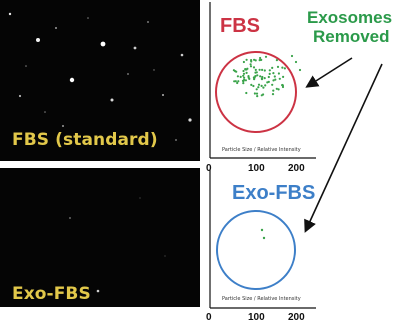 Image resolution: width=419 pixels, height=325 pixels. What do you see at coordinates (329, 72) in the screenshot?
I see `arrow-to-fbs` at bounding box center [329, 72].